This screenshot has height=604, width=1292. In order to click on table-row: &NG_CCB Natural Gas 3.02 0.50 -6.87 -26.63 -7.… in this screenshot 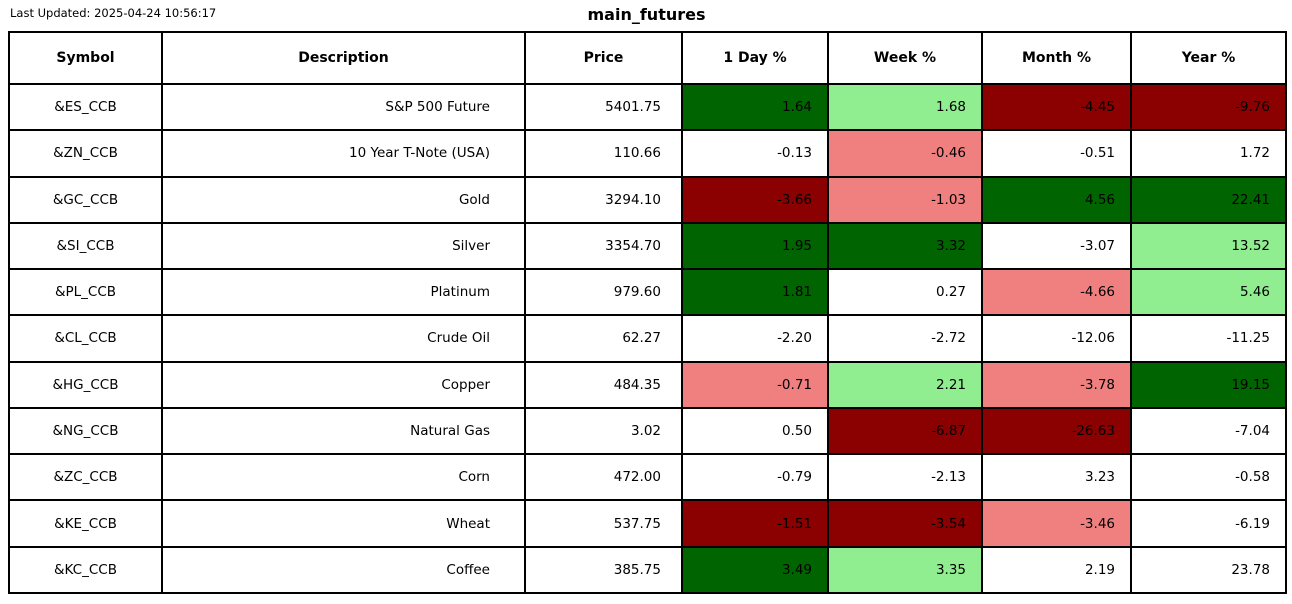, I will do `click(647, 431)`.